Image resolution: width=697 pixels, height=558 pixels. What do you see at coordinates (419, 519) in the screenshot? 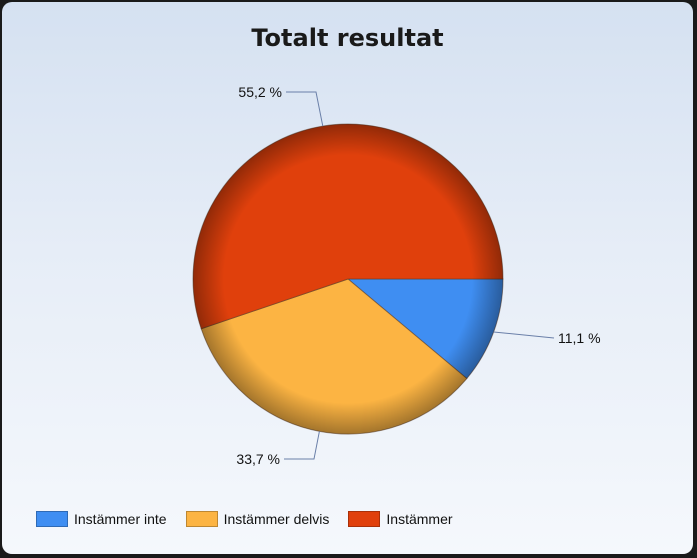
I see `legend-label: Instämmer` at bounding box center [419, 519].